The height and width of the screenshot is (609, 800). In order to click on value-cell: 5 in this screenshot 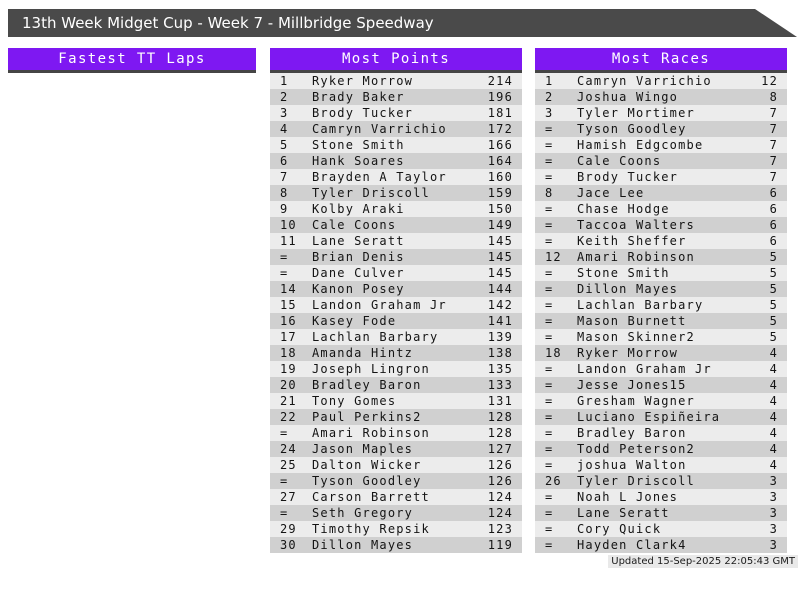, I will do `click(773, 321)`.